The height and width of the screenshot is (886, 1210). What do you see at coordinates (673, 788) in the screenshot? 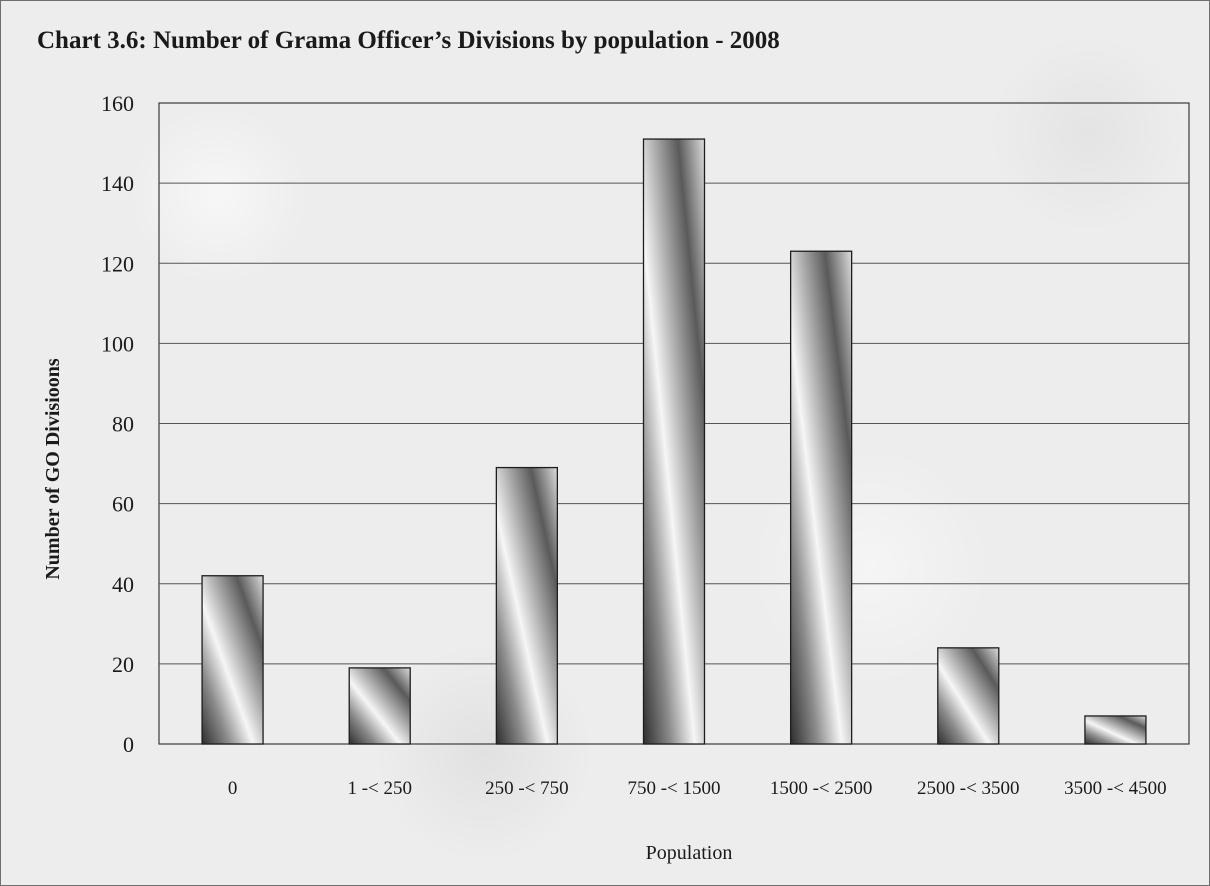
I see `x-category-label: 750 -< 1500` at bounding box center [673, 788].